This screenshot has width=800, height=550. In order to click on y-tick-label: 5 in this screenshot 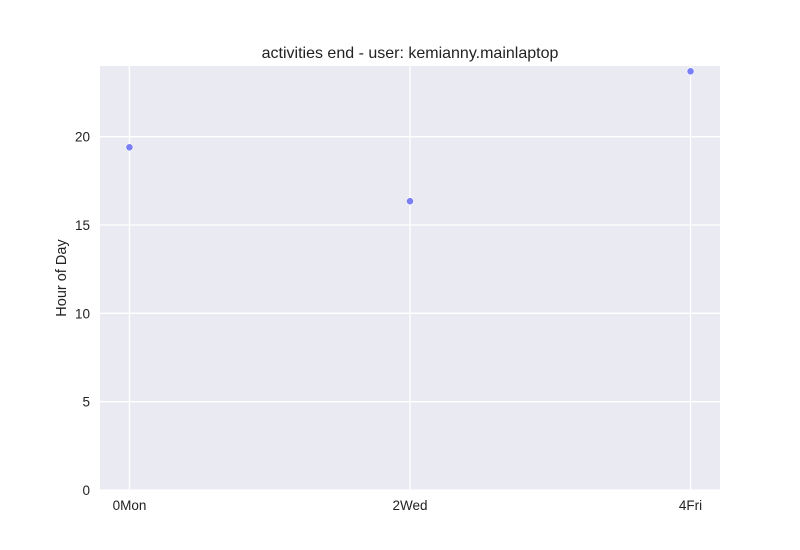, I will do `click(86, 402)`.